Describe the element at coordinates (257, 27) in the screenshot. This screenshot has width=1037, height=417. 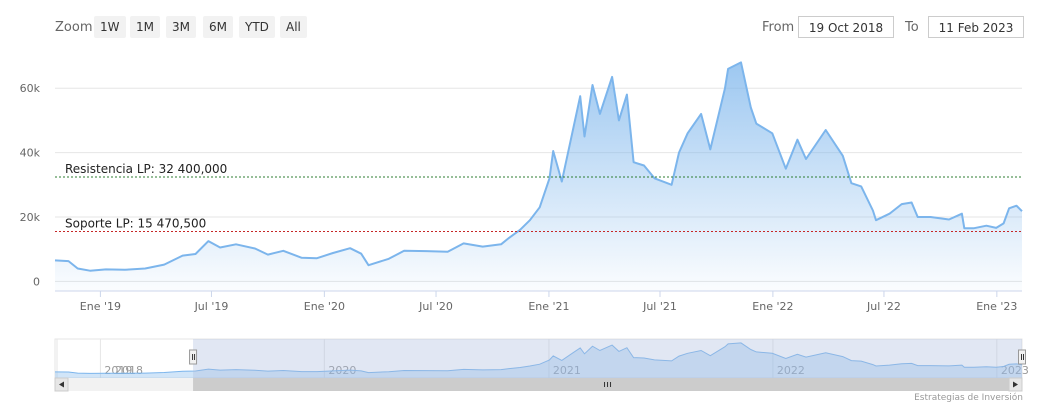
I see `zoom-ytd-button: YTD` at that location.